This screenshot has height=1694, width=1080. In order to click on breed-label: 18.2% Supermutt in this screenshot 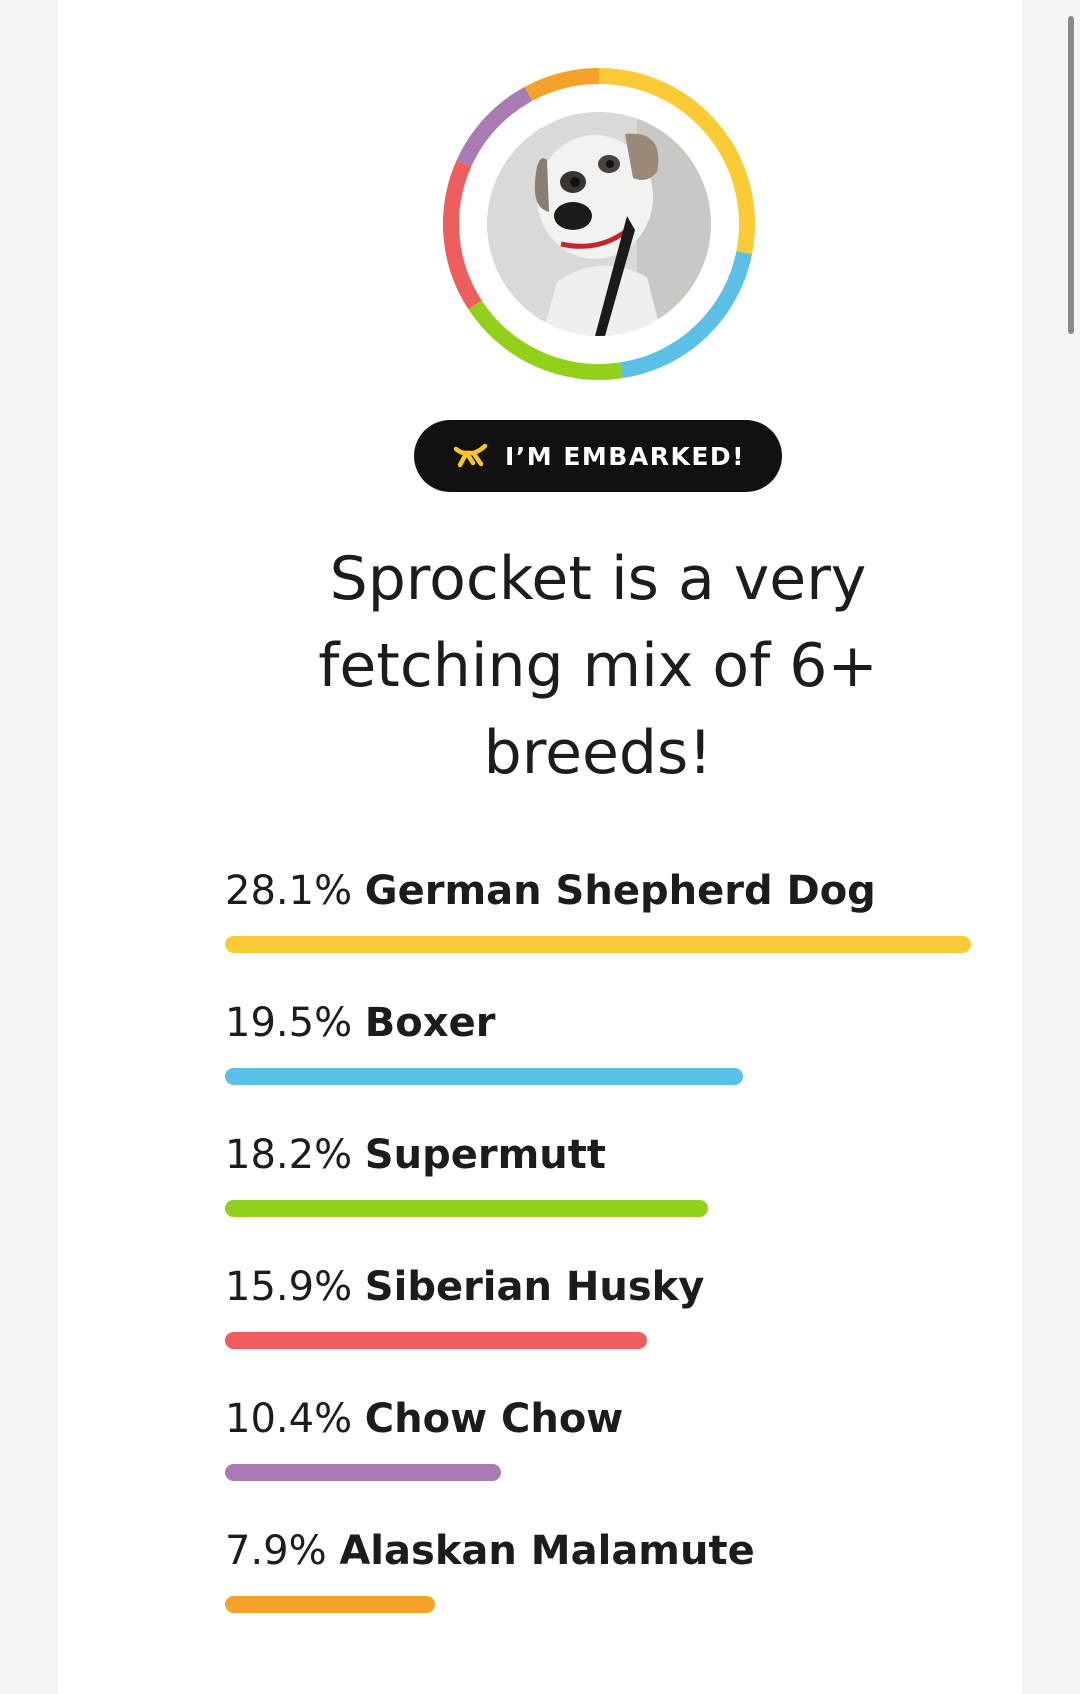, I will do `click(415, 1155)`.